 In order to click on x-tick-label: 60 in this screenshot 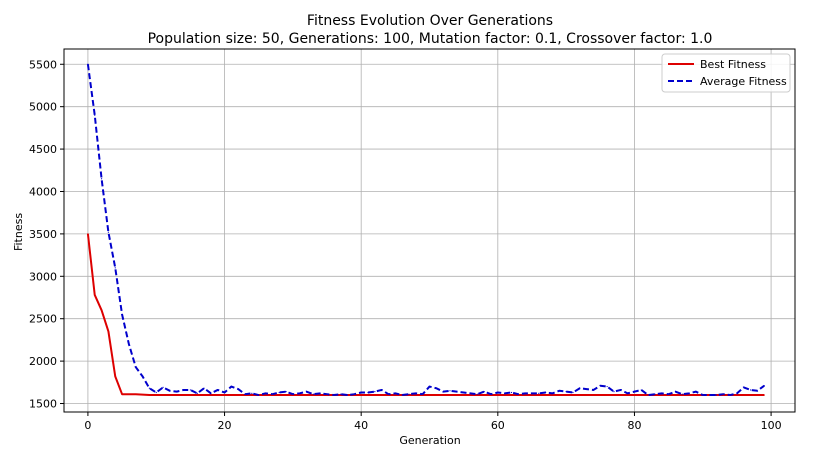, I will do `click(498, 425)`.